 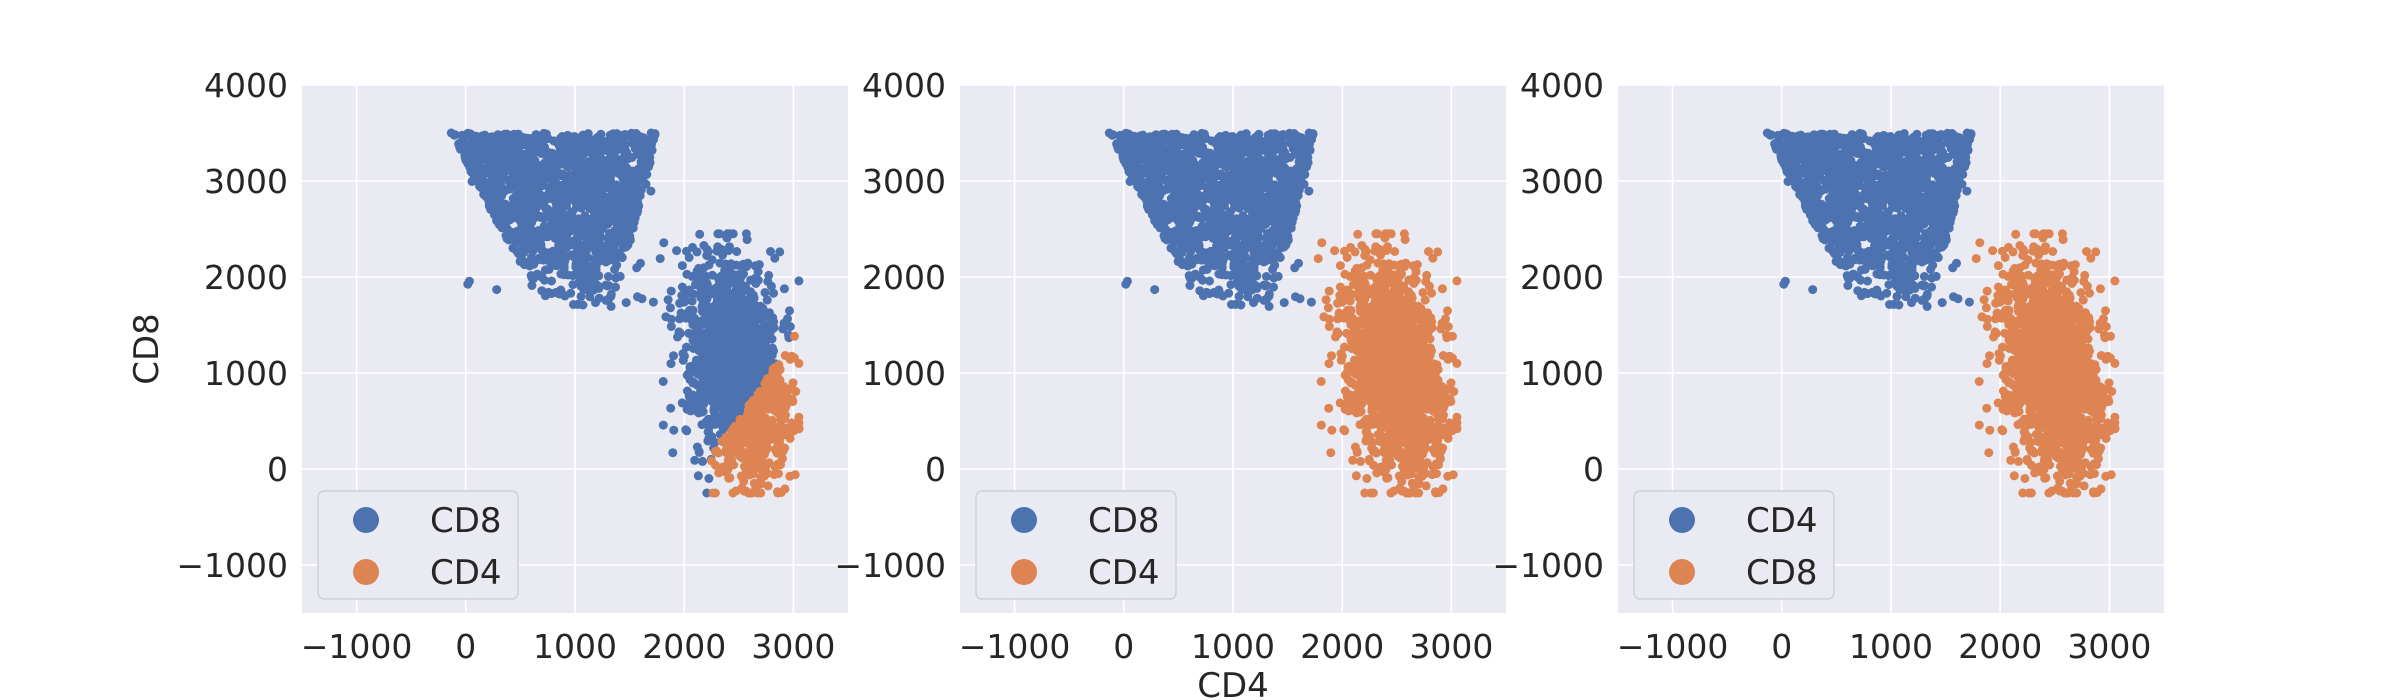 What do you see at coordinates (246, 277) in the screenshot?
I see `y-tick-label: 2000` at bounding box center [246, 277].